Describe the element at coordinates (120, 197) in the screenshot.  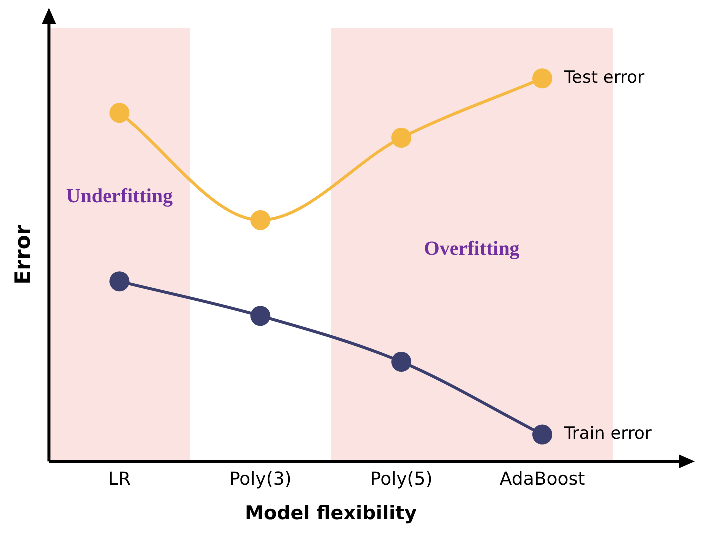
I see `band-label: Underfitting` at that location.